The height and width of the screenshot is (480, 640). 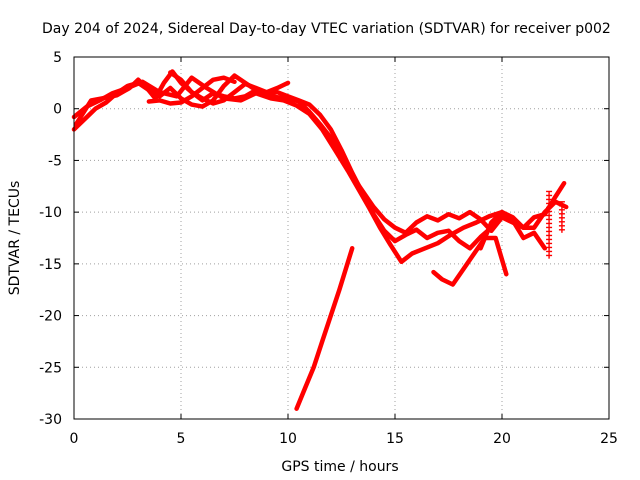 What do you see at coordinates (502, 439) in the screenshot?
I see `x-tick-label: 20` at bounding box center [502, 439].